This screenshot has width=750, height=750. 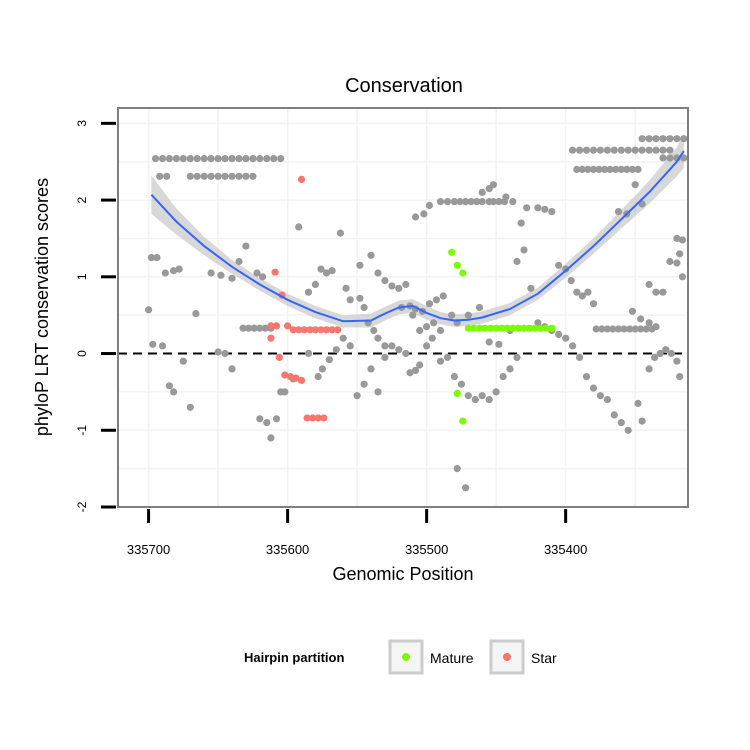 What do you see at coordinates (544, 658) in the screenshot?
I see `legend-label-star: Star` at bounding box center [544, 658].